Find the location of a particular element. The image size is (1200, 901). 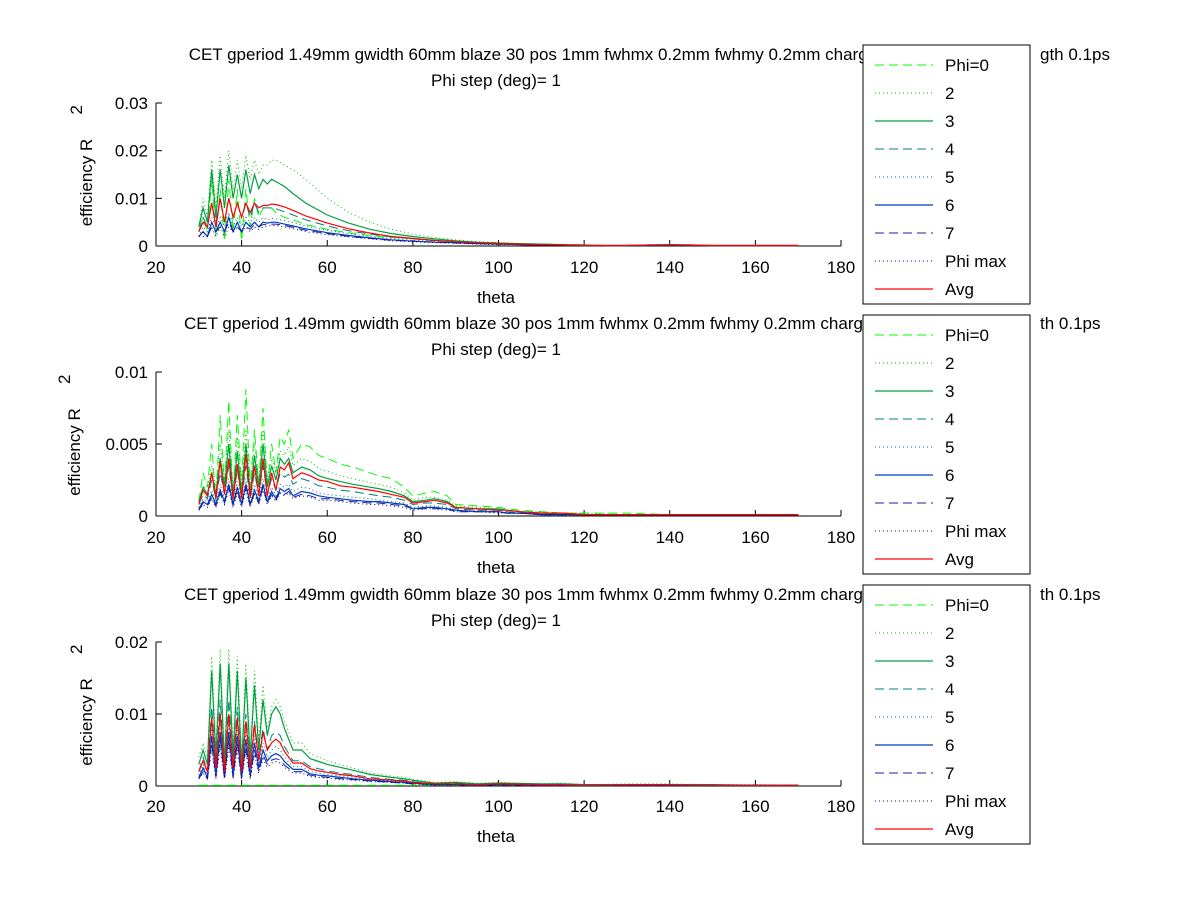

y-tick-label: 0.03 is located at coordinates (131, 103).